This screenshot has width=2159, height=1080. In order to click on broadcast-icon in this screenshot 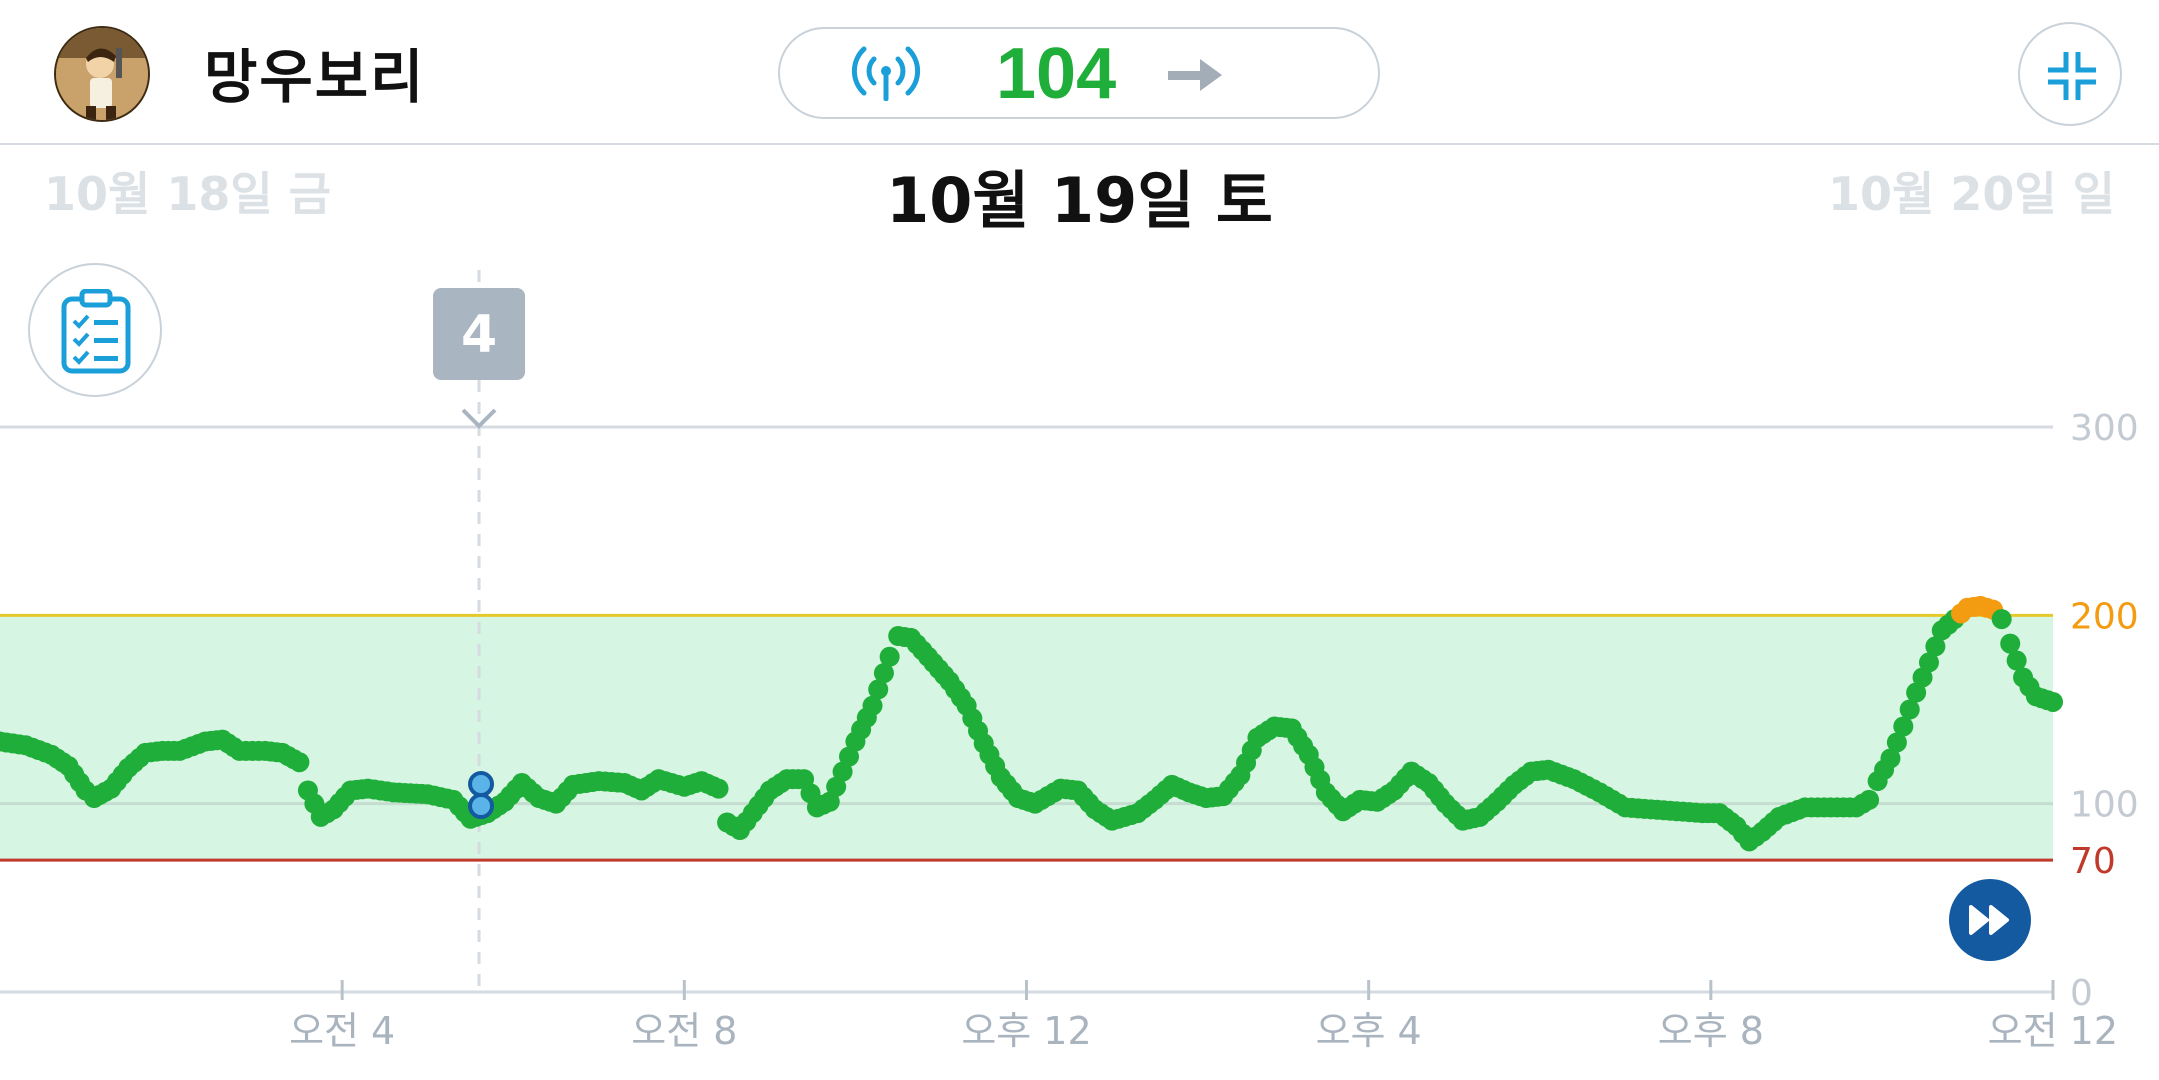, I will do `click(886, 73)`.